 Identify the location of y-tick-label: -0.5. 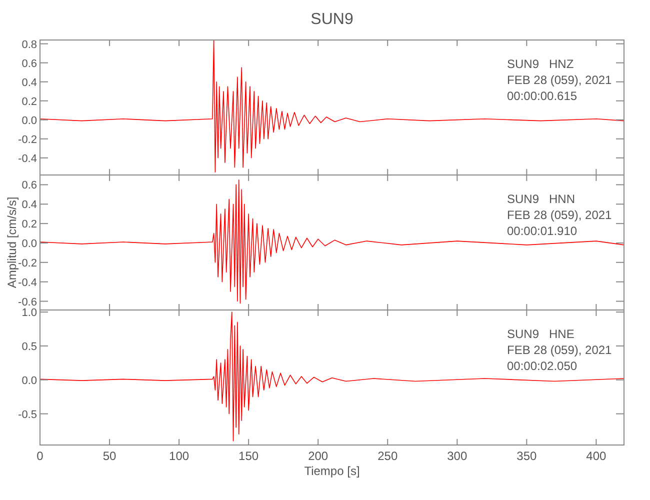
(27, 414).